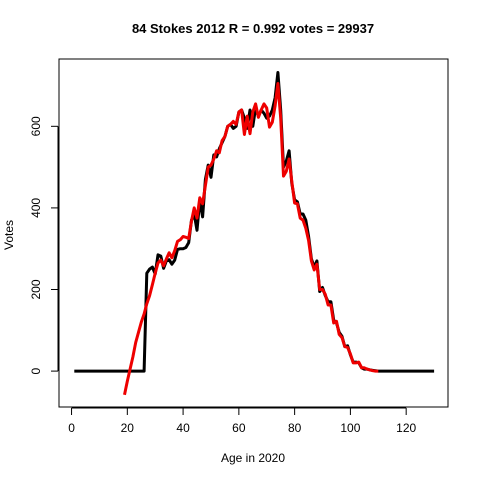 The image size is (480, 480). What do you see at coordinates (128, 428) in the screenshot?
I see `x-tick-label: 20` at bounding box center [128, 428].